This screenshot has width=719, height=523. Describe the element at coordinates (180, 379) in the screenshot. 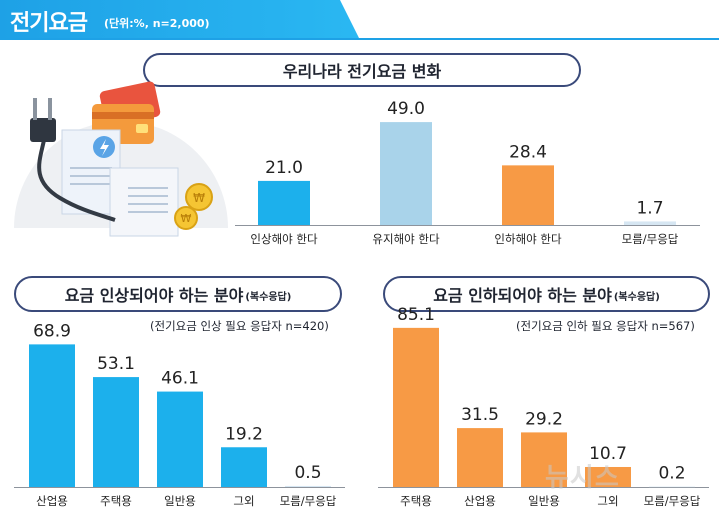

I see `chart2-value-label: 46.1` at that location.